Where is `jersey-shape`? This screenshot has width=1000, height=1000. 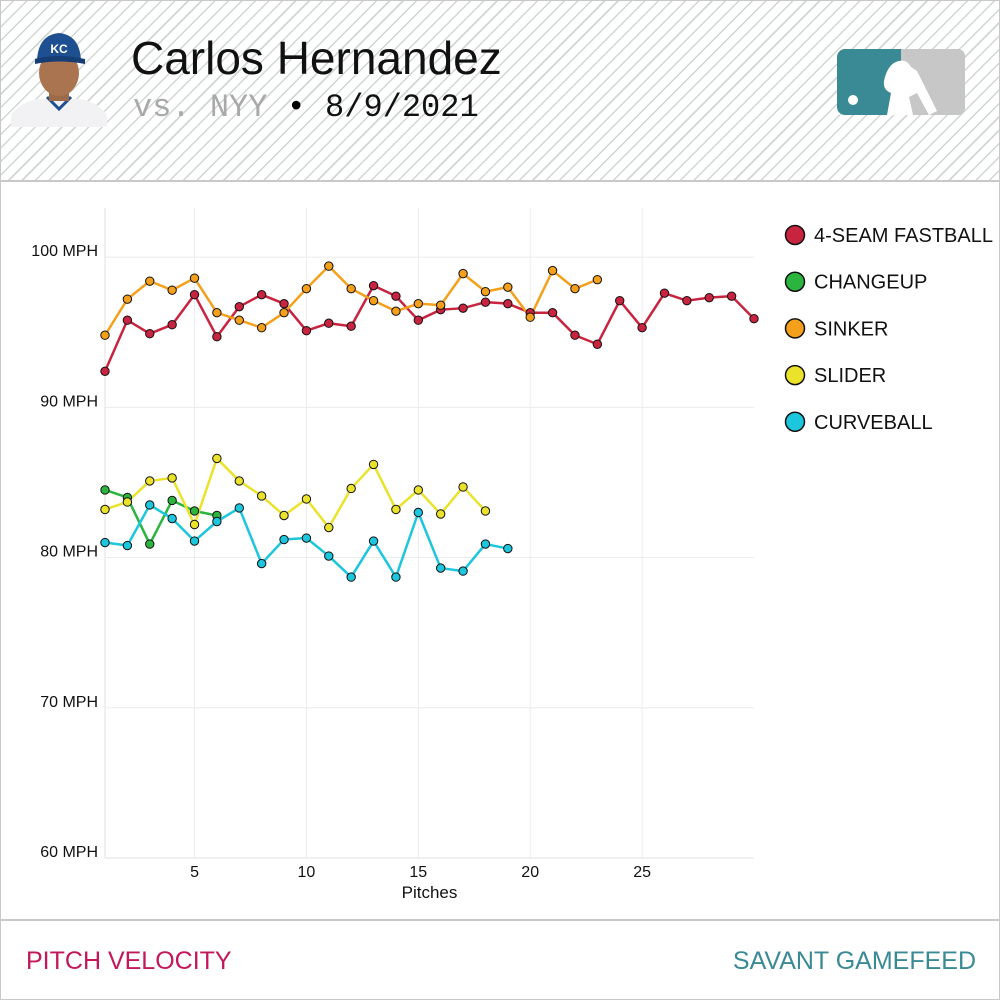 jersey-shape is located at coordinates (59, 113).